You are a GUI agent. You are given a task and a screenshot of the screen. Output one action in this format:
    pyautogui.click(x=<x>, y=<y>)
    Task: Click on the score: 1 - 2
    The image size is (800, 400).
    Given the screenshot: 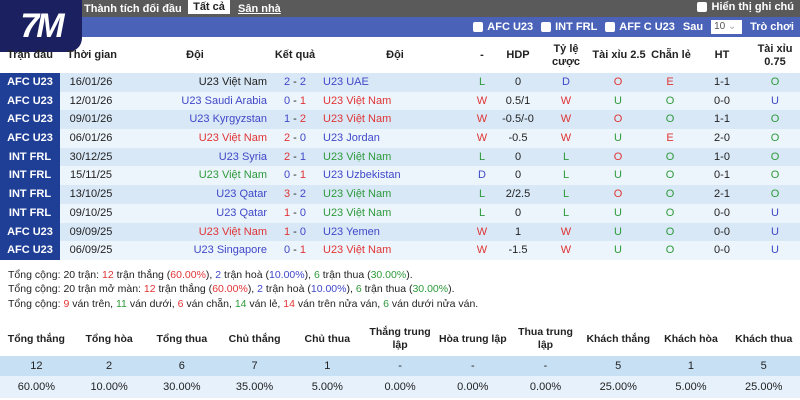 What is the action you would take?
    pyautogui.click(x=295, y=119)
    